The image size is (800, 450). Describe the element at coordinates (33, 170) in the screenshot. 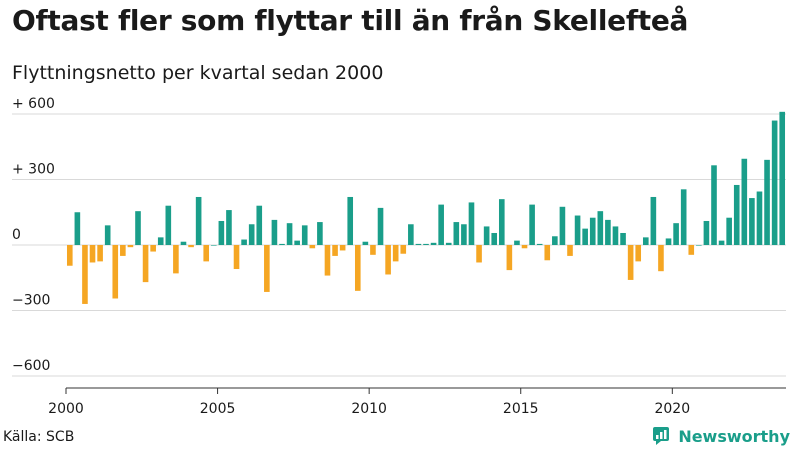

I see `y-tick-label: + 300` at that location.